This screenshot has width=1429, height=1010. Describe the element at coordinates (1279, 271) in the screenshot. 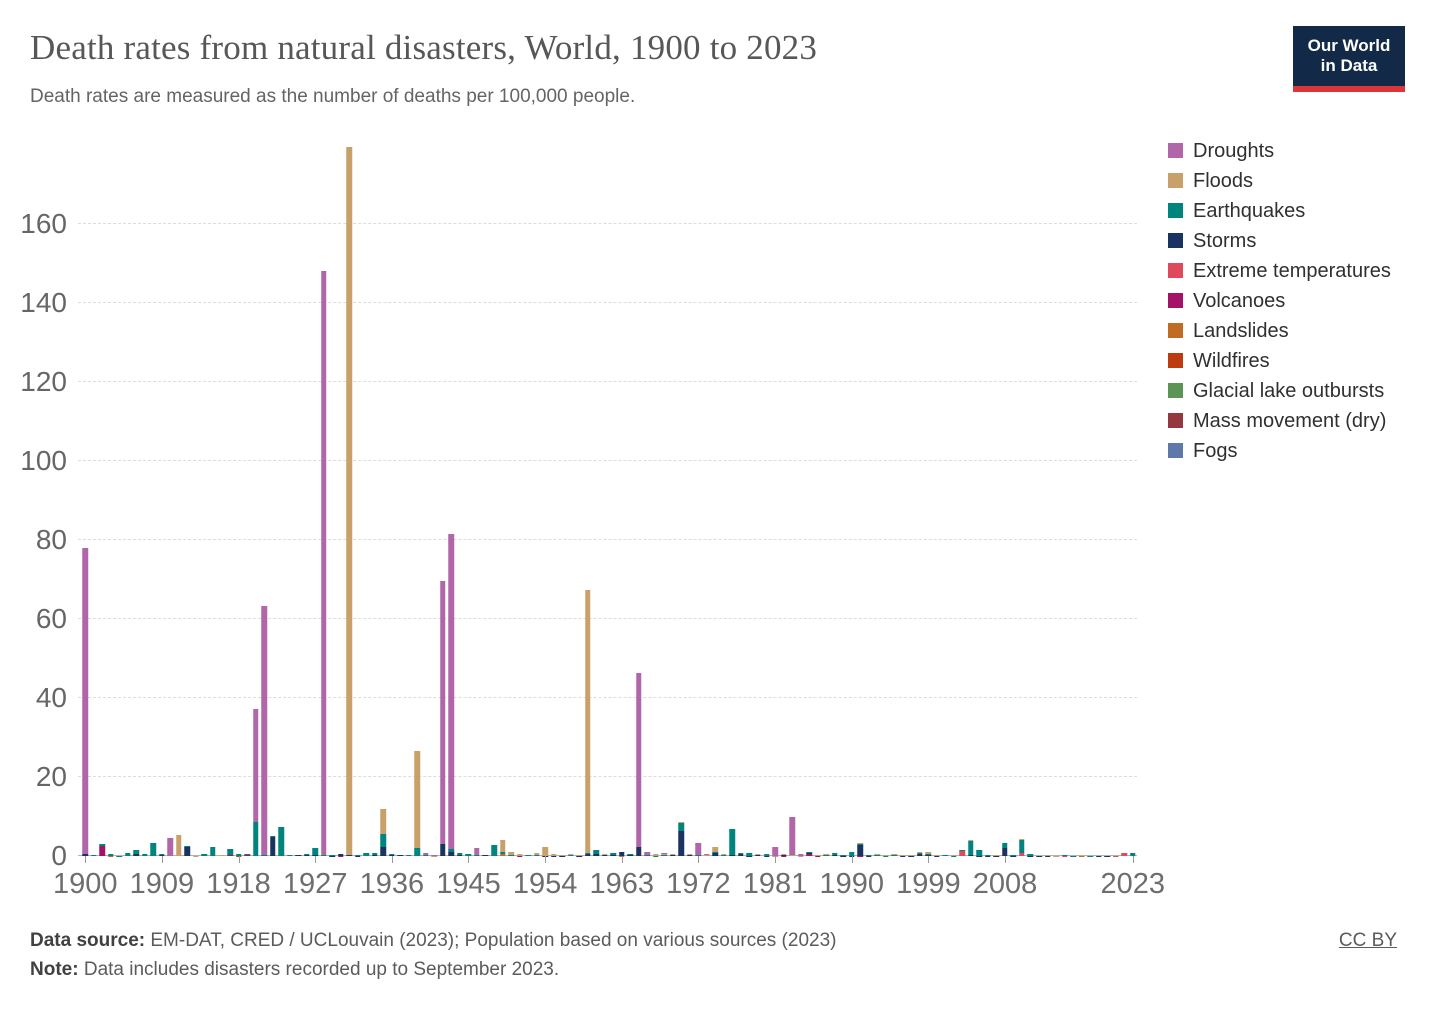

I see `legend-item-extreme-temperatures: Extreme temperatures` at that location.